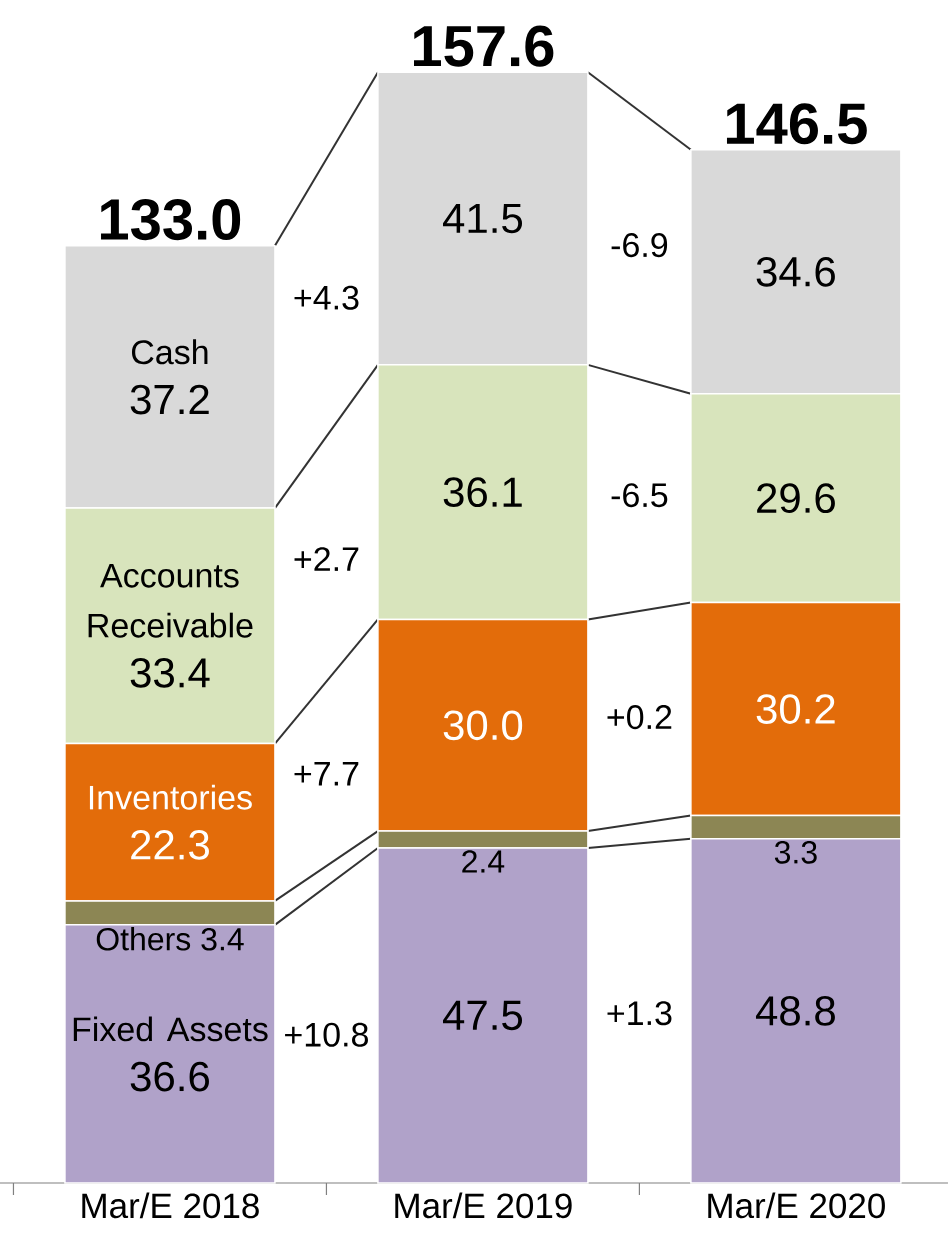 The image size is (948, 1240). What do you see at coordinates (483, 218) in the screenshot?
I see `data-label: 41.5` at bounding box center [483, 218].